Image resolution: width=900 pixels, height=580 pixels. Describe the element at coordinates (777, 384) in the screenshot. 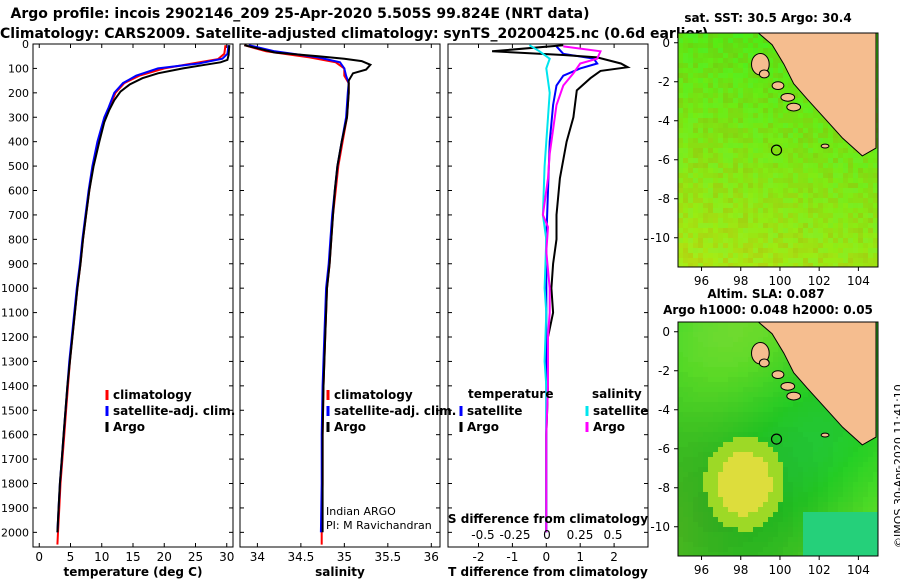

I see `sla_map-land` at that location.